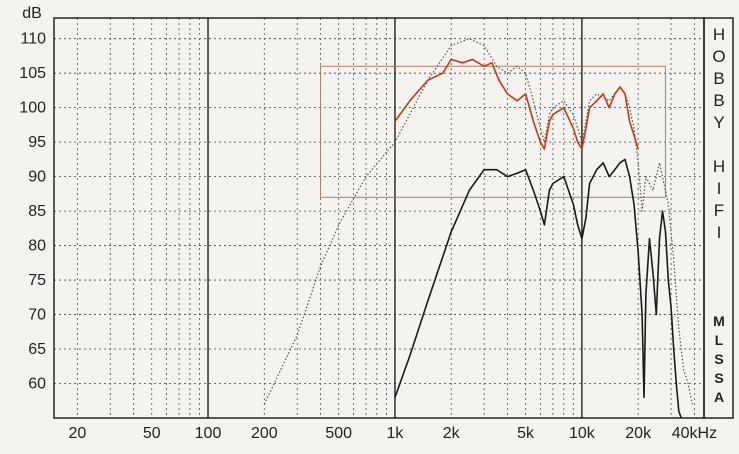 The height and width of the screenshot is (454, 739). Describe the element at coordinates (719, 397) in the screenshot. I see `side-letter: A` at that location.